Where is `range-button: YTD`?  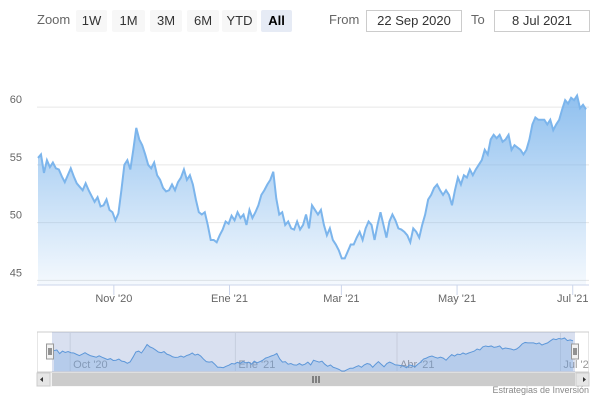
range-button: YTD is located at coordinates (239, 21).